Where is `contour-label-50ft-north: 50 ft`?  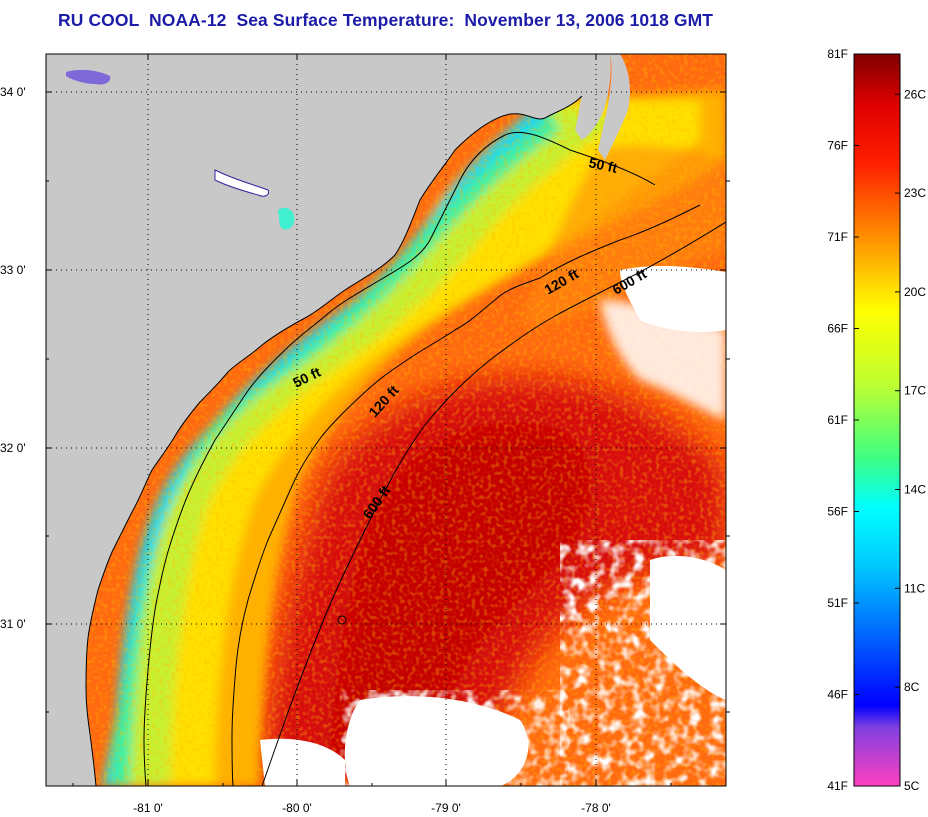 contour-label-50ft-north: 50 ft is located at coordinates (603, 165).